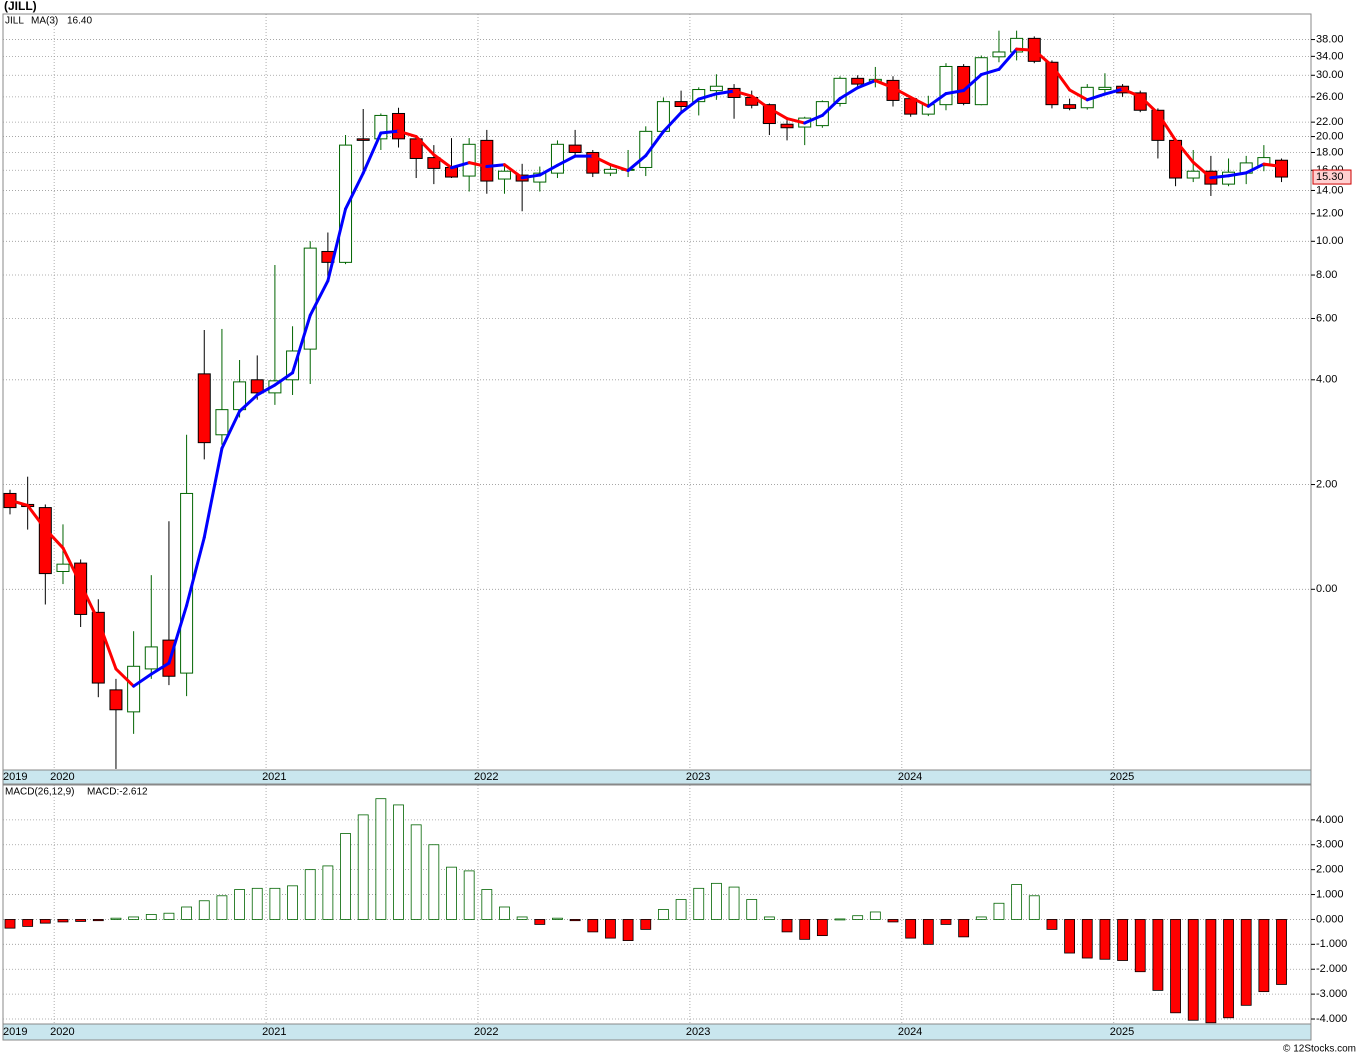 Image resolution: width=1360 pixels, height=1056 pixels. What do you see at coordinates (14, 21) in the screenshot?
I see `legend-symbol: JILL` at bounding box center [14, 21].